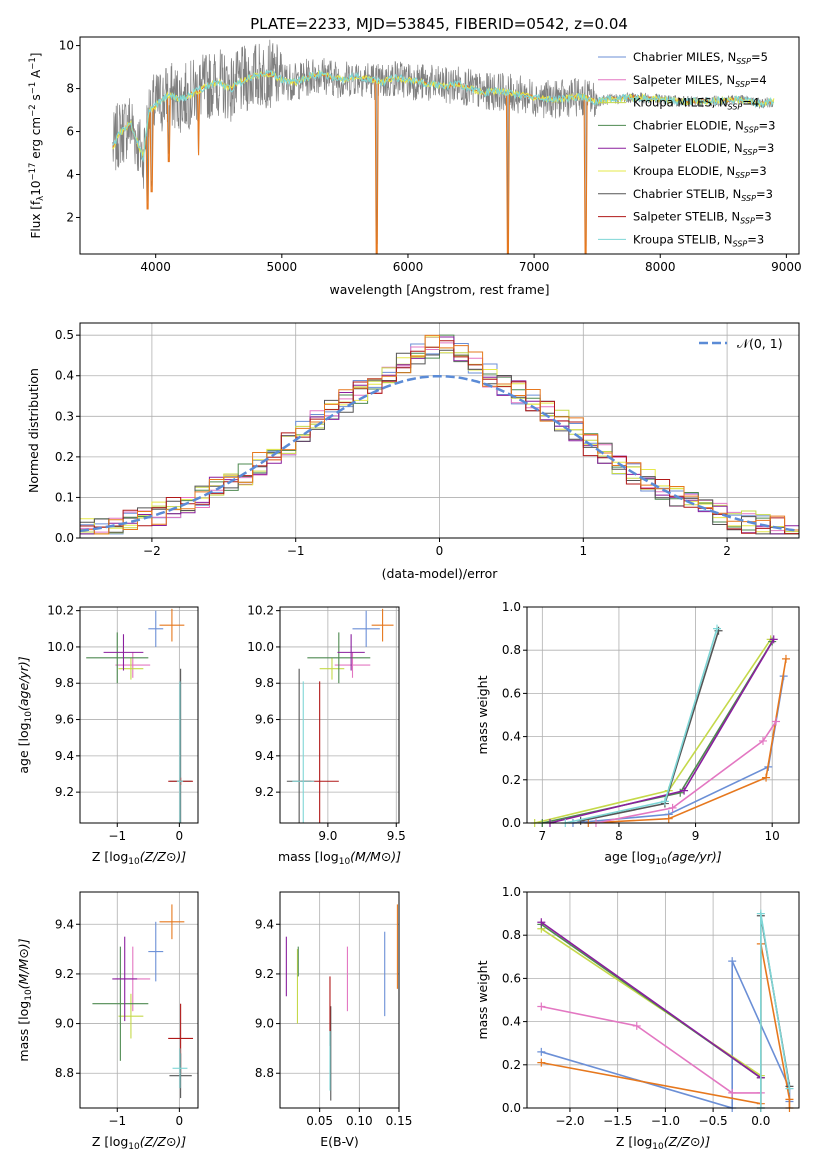 This screenshot has height=1170, width=819. What do you see at coordinates (163, 856) in the screenshot?
I see `label-part: (Z/Z⊙)]` at bounding box center [163, 856].